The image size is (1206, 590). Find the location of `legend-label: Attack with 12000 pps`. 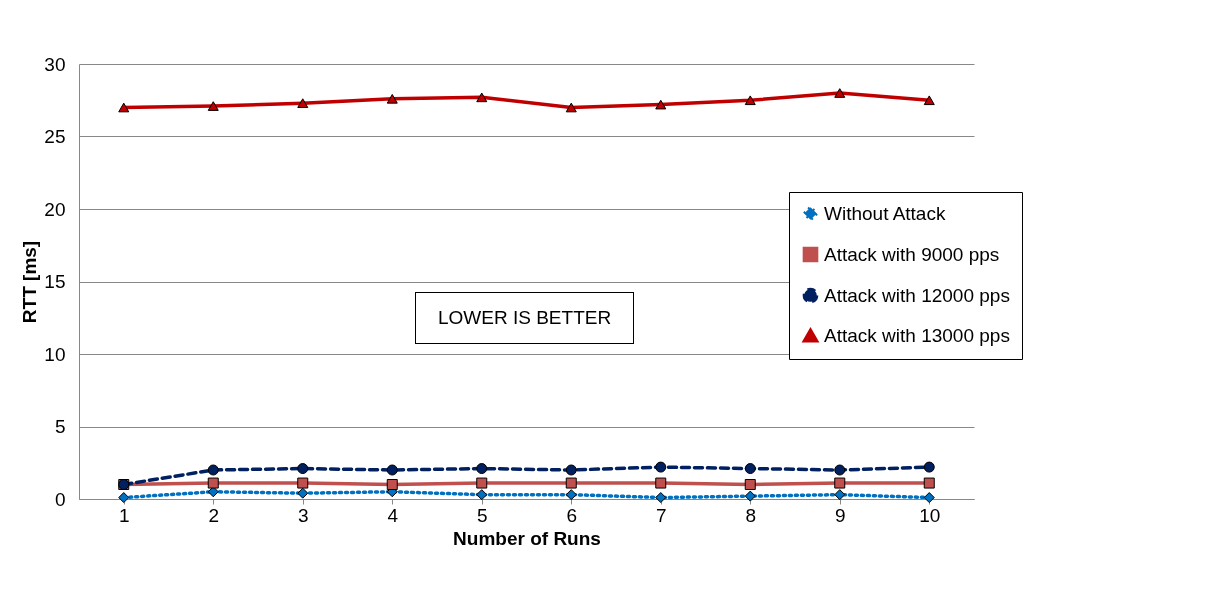

legend-label: Attack with 12000 pps is located at coordinates (917, 295).